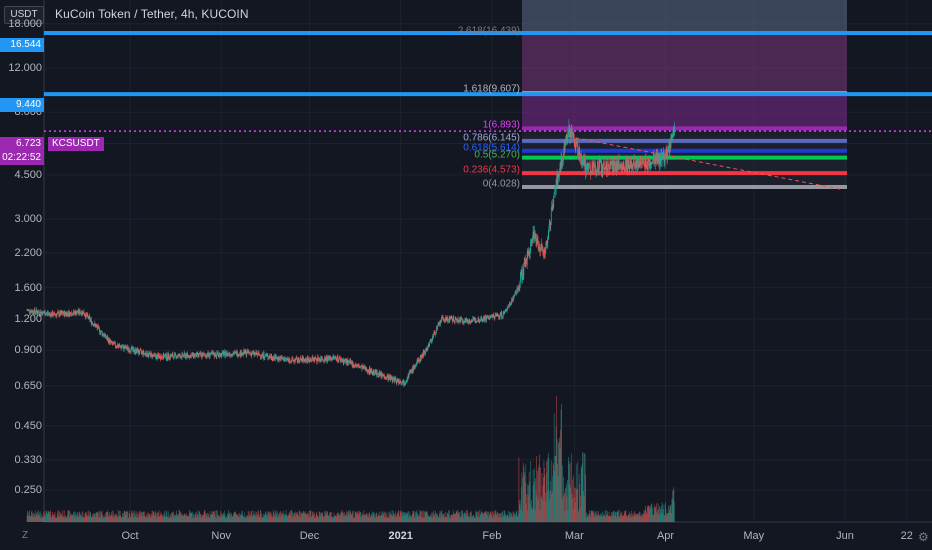 The height and width of the screenshot is (550, 932). What do you see at coordinates (24, 15) in the screenshot?
I see `currency-badge: USDT` at bounding box center [24, 15].